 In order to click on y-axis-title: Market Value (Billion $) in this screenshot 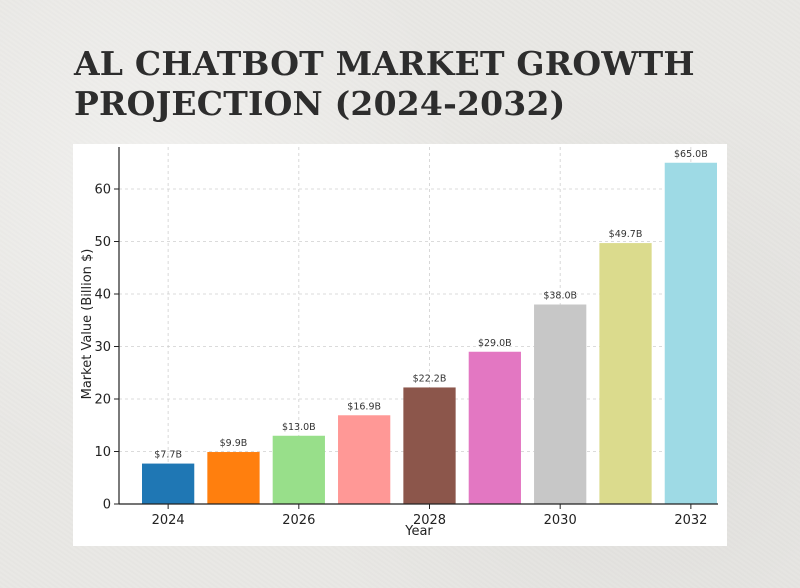, I will do `click(87, 324)`.